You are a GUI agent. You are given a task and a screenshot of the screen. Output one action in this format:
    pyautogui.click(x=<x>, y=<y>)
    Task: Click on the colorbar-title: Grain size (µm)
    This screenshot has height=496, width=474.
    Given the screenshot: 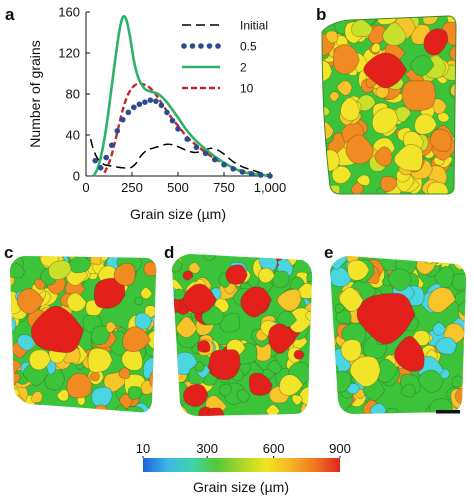 What is the action you would take?
    pyautogui.click(x=241, y=487)
    